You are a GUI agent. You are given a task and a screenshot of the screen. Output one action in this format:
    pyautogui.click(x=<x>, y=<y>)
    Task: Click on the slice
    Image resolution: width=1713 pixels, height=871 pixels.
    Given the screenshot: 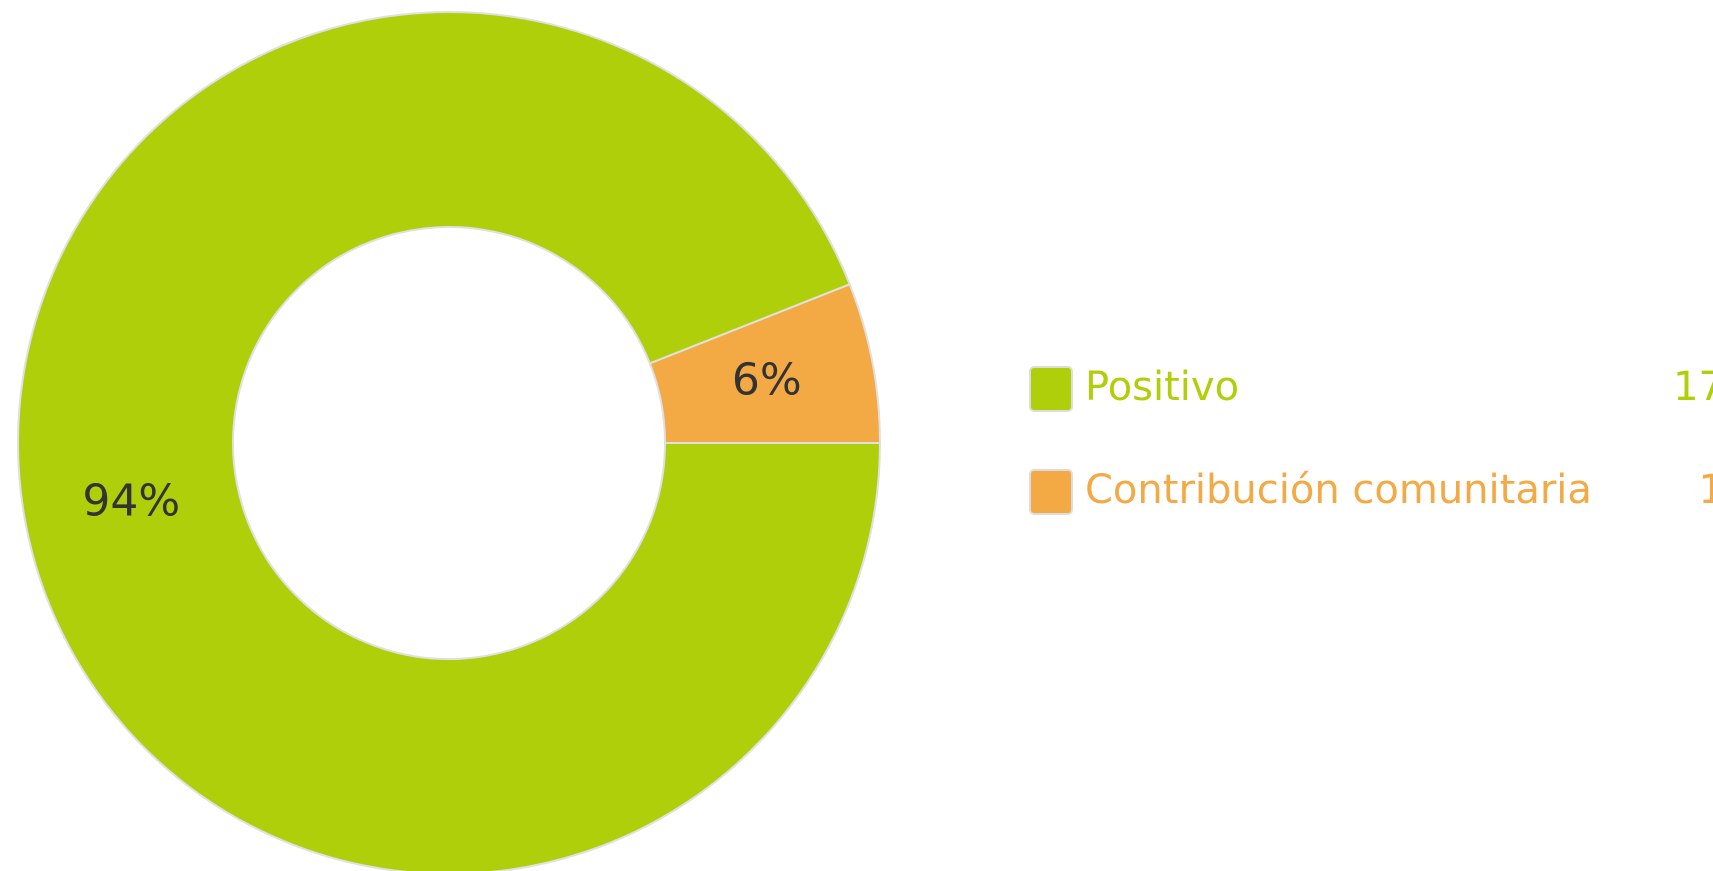 What is the action you would take?
    pyautogui.click(x=765, y=363)
    